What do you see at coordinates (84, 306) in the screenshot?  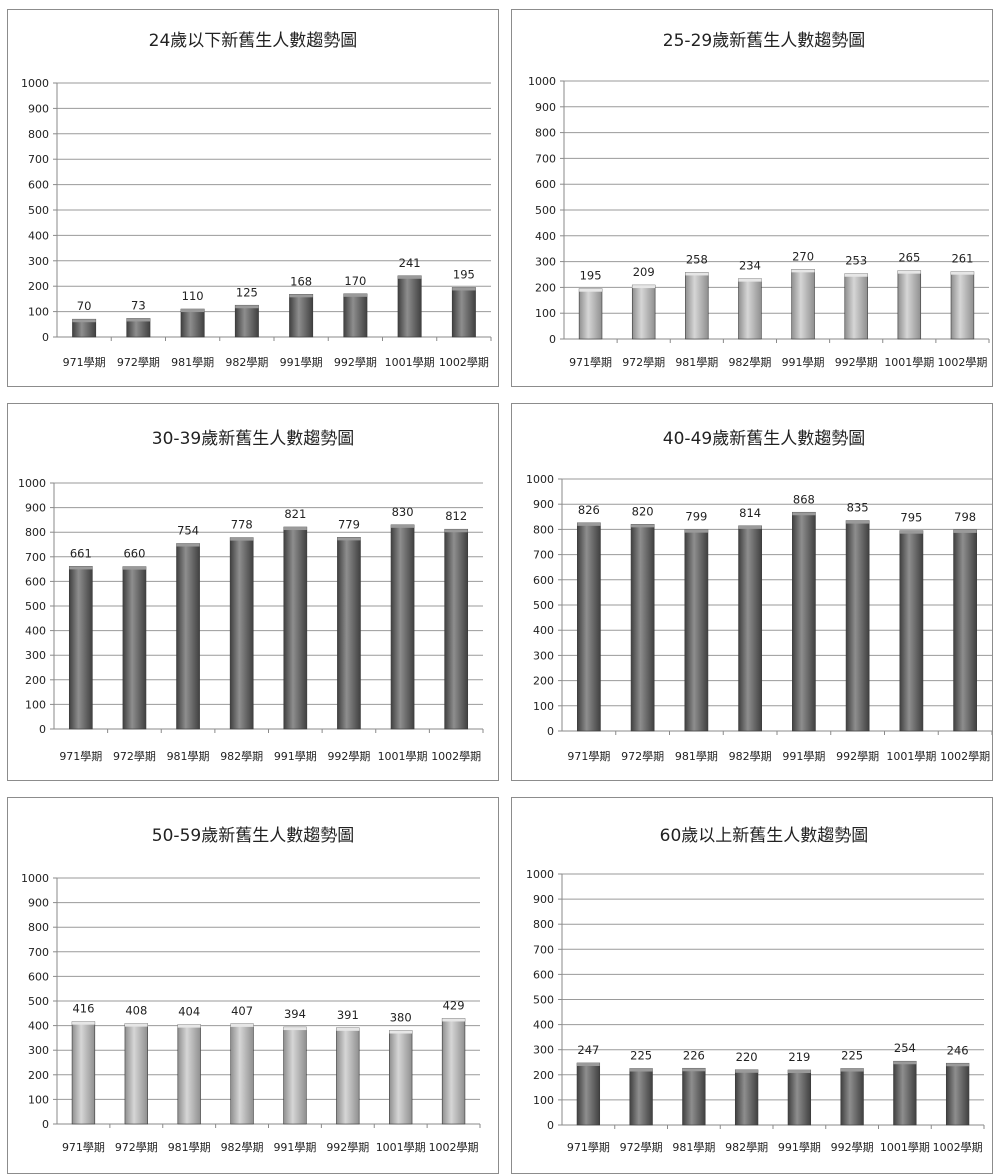 I see `data-label: 70` at bounding box center [84, 306].